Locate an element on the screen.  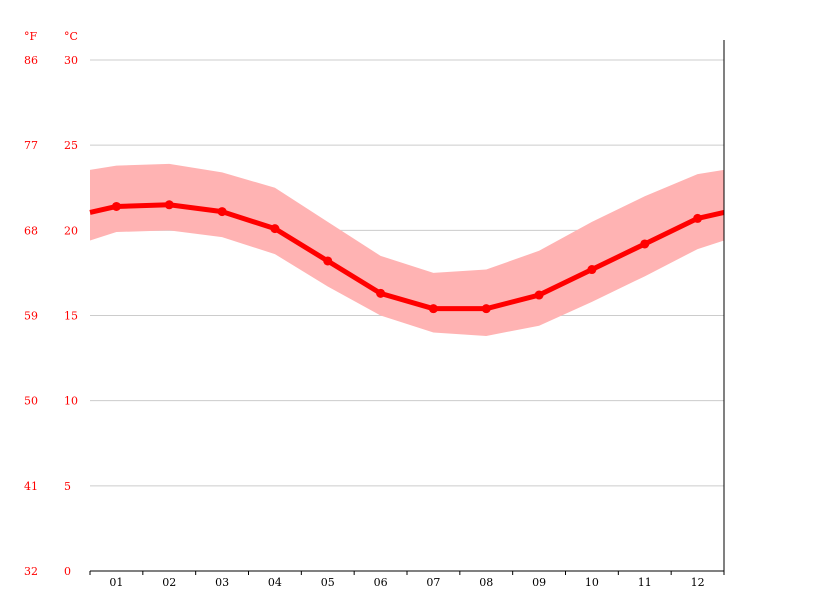
x-tick-label: 11 is located at coordinates (645, 582).